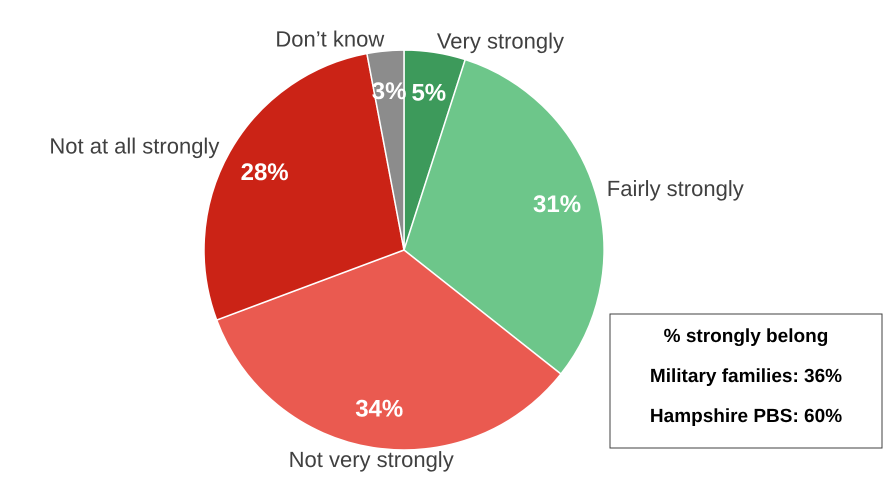 Image resolution: width=892 pixels, height=480 pixels. I want to click on text: Hampshire PBS: 60%, so click(746, 416).